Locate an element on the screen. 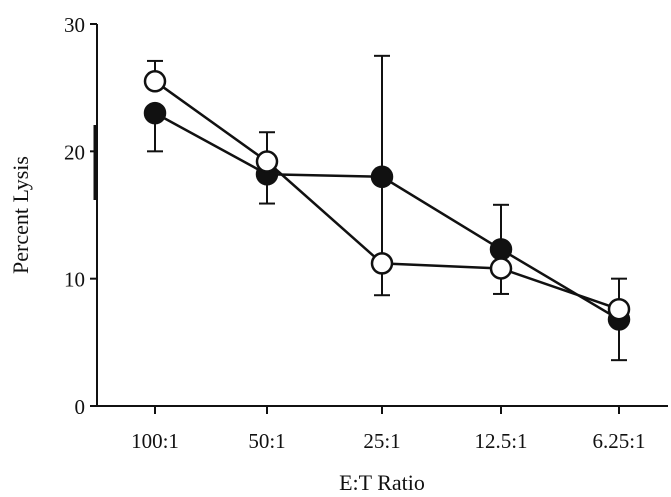 Image resolution: width=671 pixels, height=497 pixels. y-axis-label: Percent Lysis is located at coordinates (20, 215).